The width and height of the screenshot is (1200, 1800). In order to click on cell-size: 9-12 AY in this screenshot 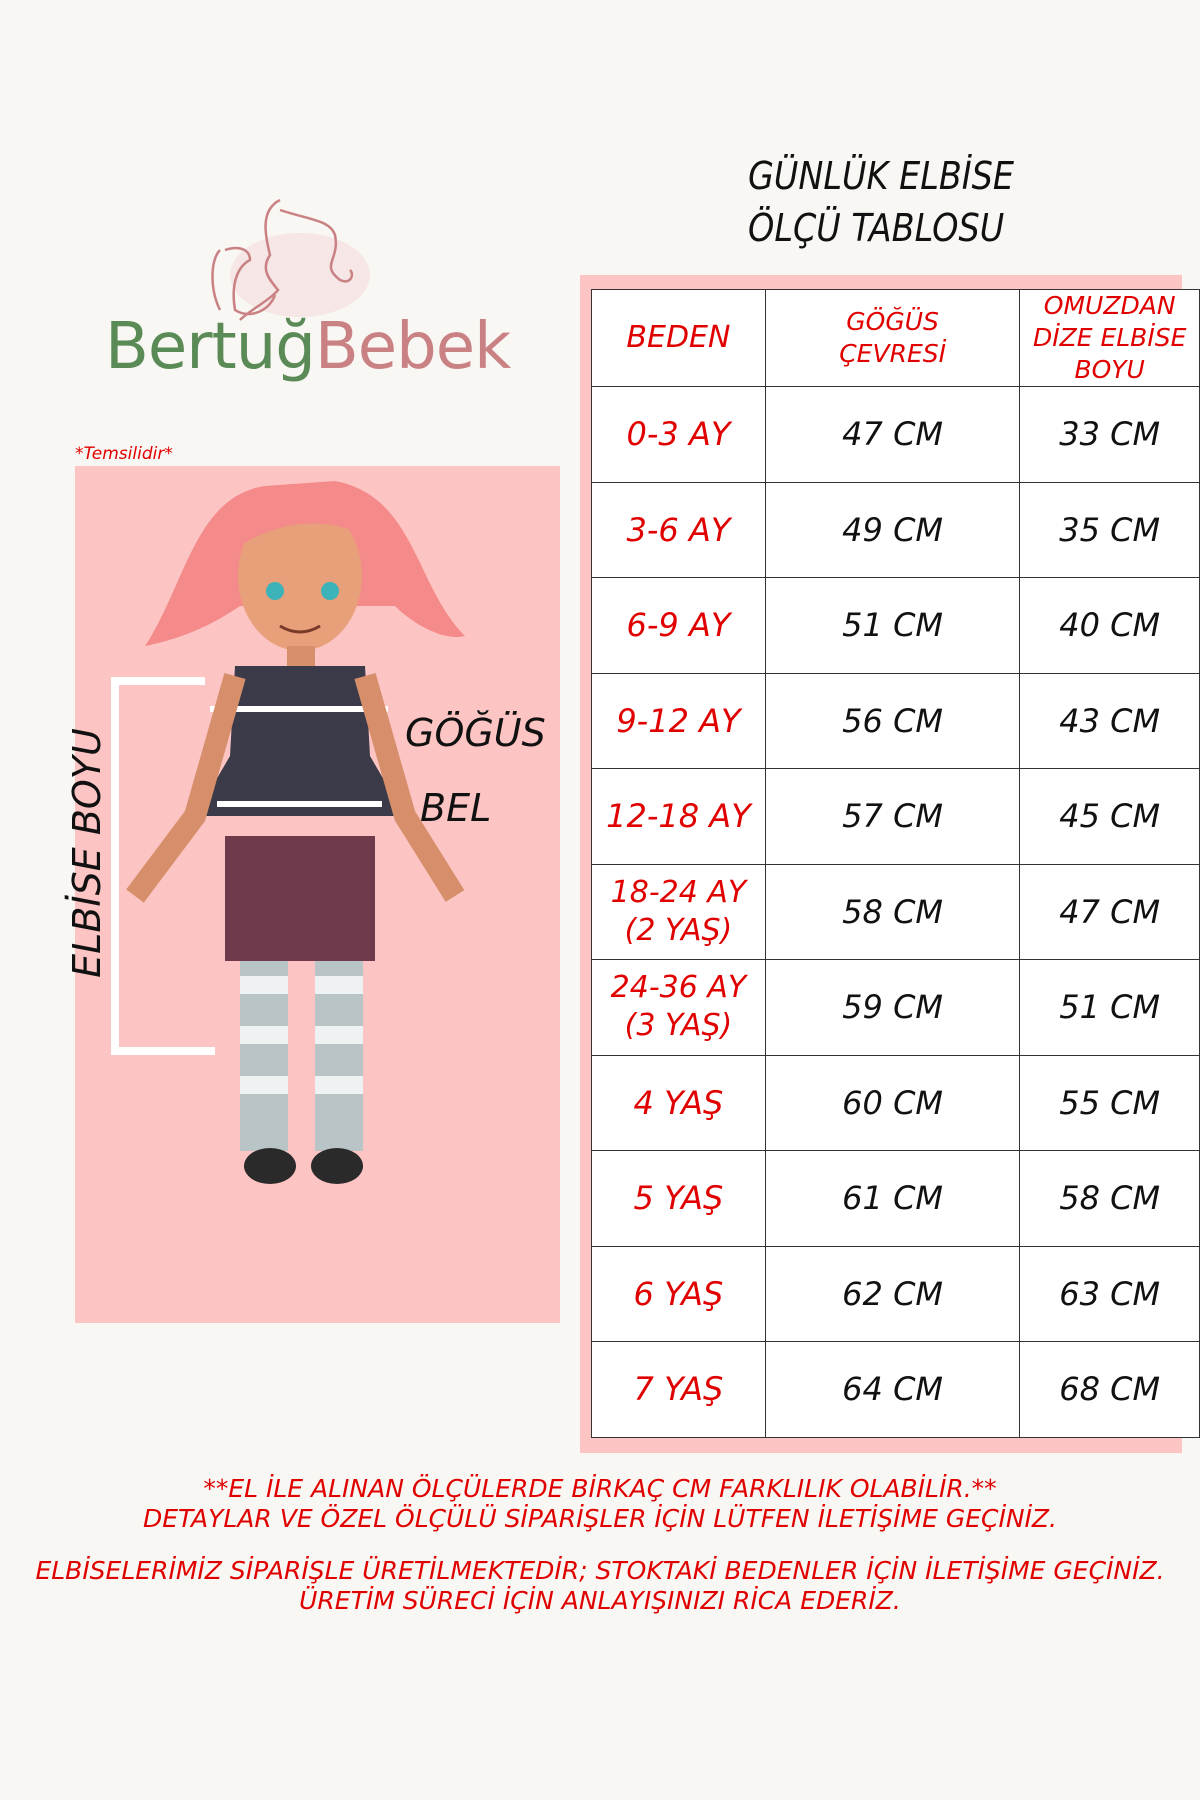, I will do `click(678, 720)`.